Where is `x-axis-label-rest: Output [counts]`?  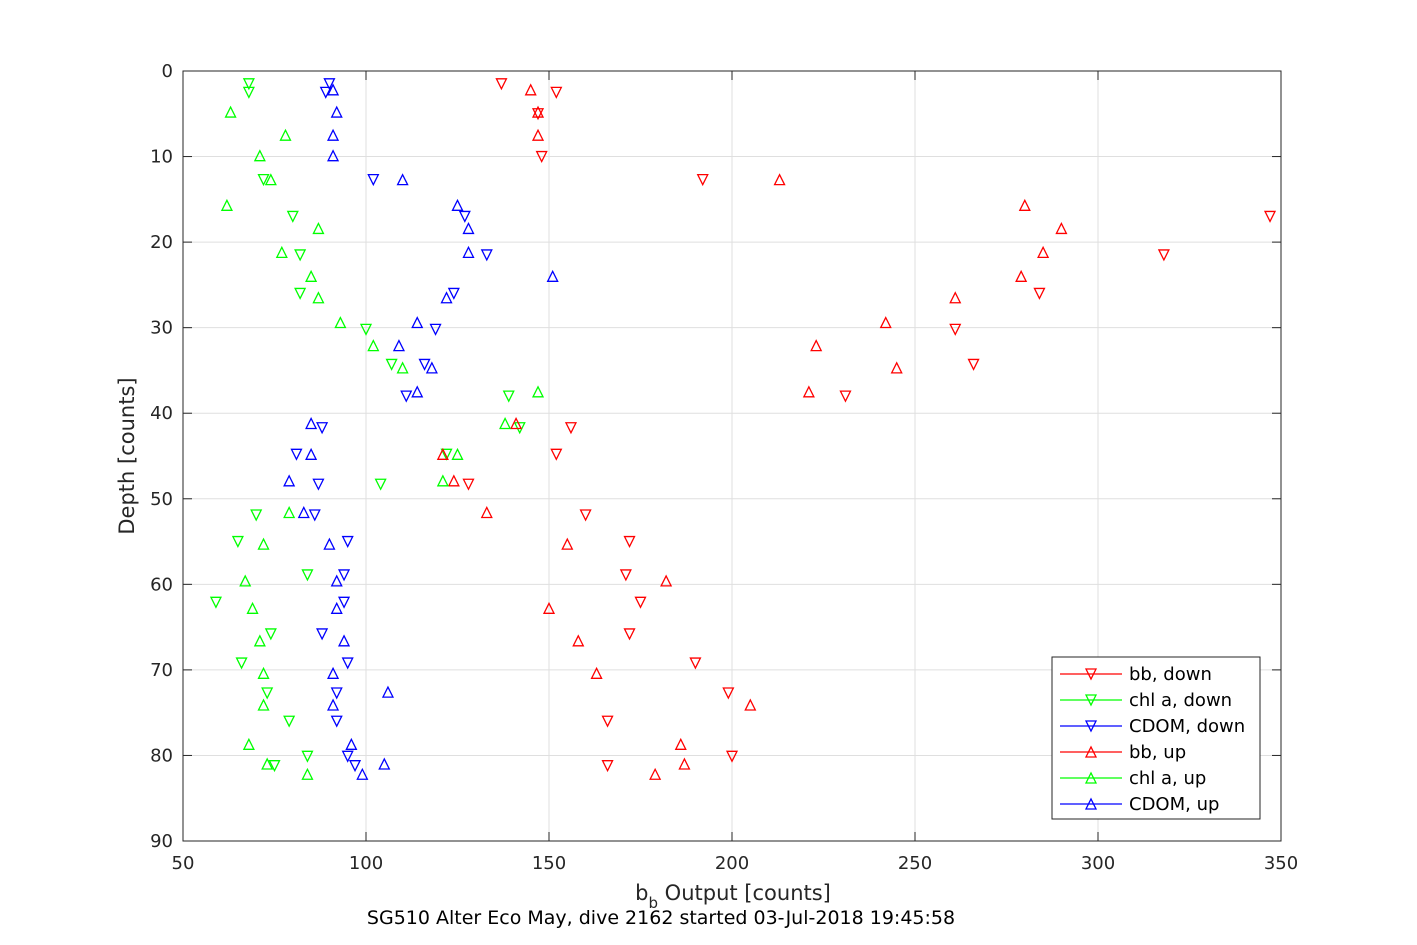
x-axis-label-rest: Output [counts] is located at coordinates (744, 893).